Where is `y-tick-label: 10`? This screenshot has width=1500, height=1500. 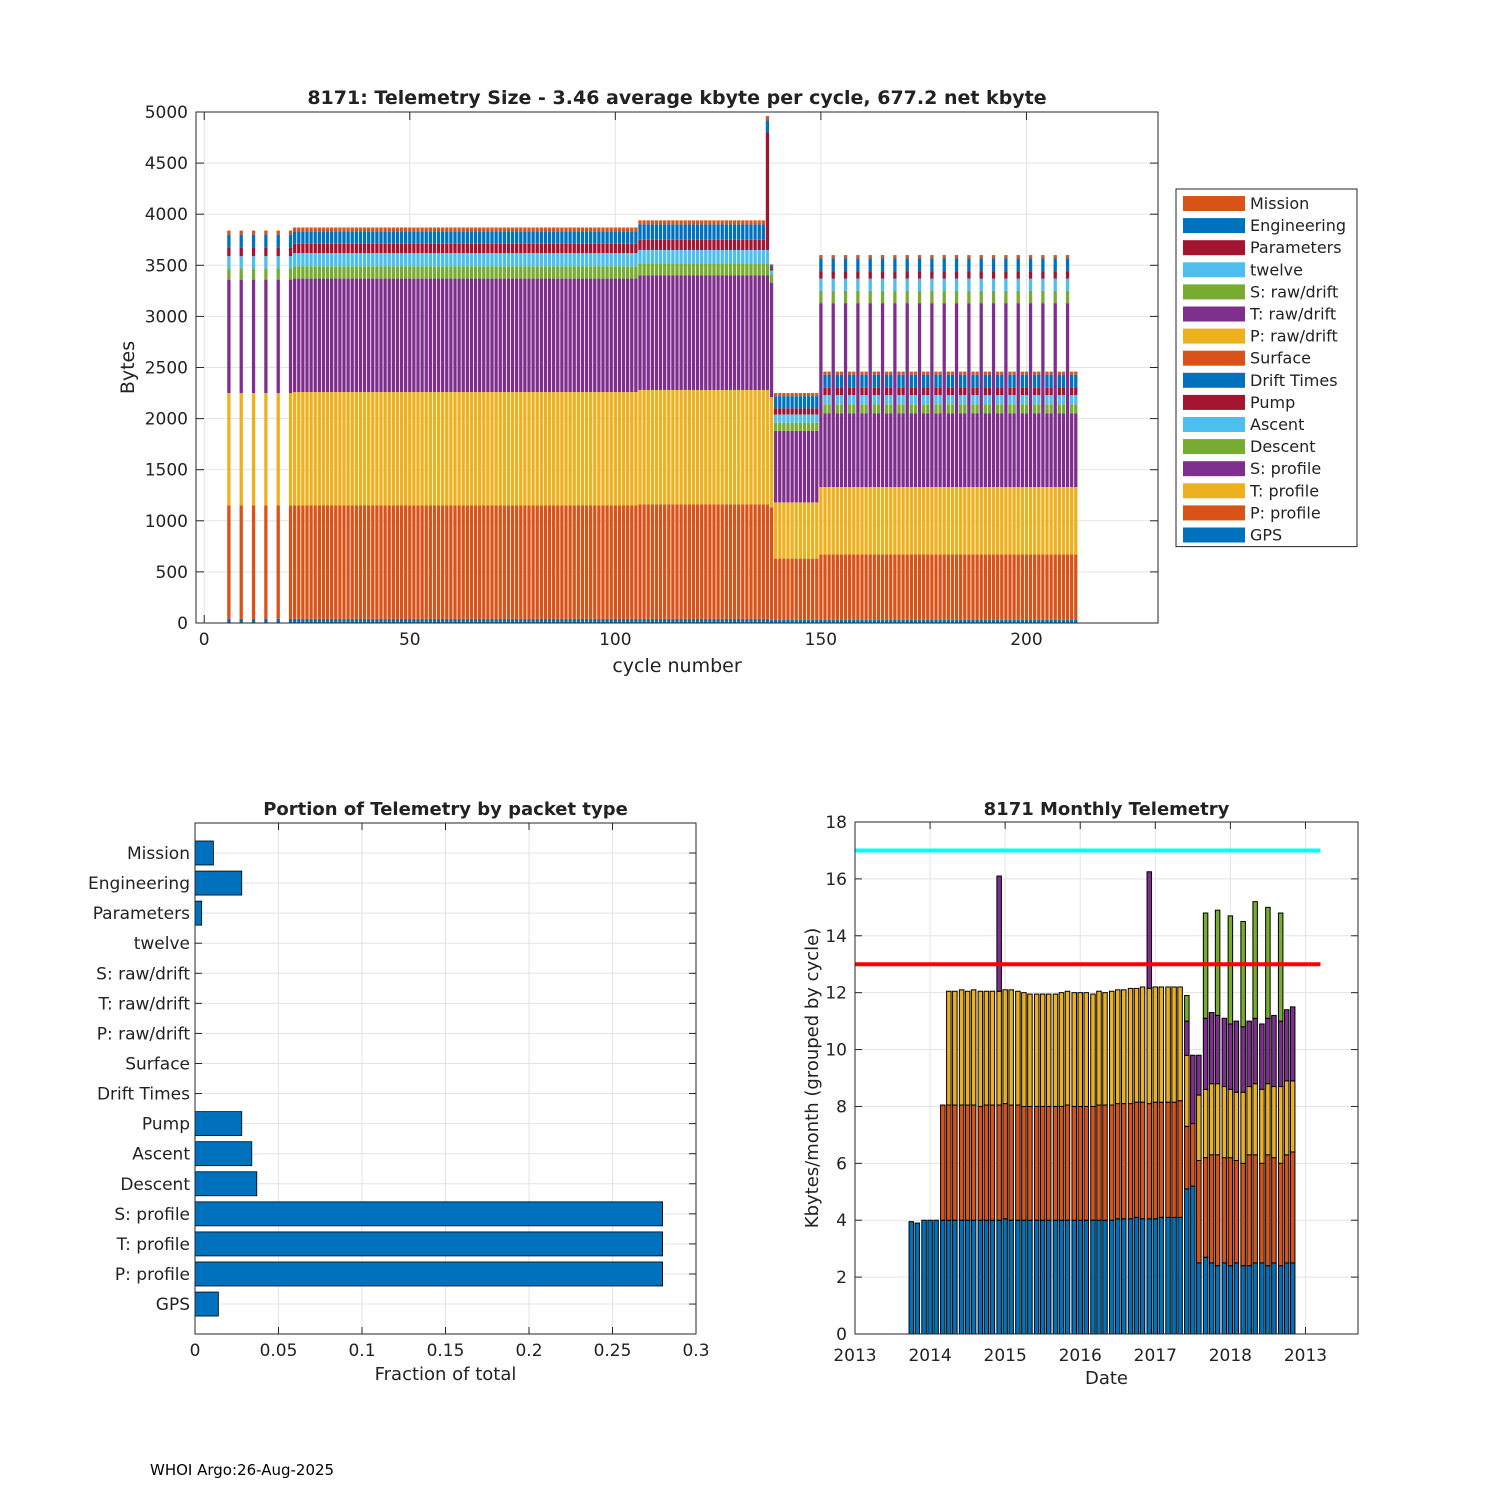
y-tick-label: 10 is located at coordinates (836, 1051).